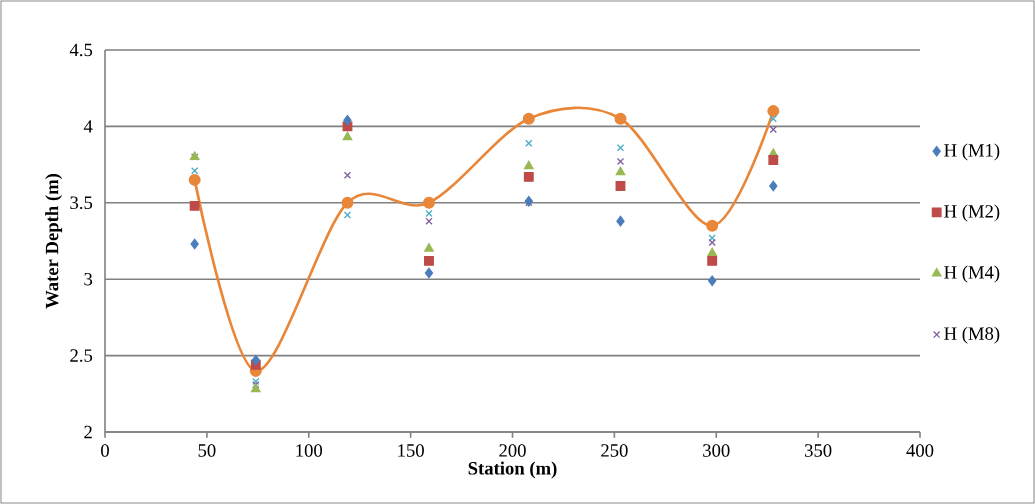 The height and width of the screenshot is (504, 1035). What do you see at coordinates (920, 450) in the screenshot?
I see `x-tick-label: 400` at bounding box center [920, 450].